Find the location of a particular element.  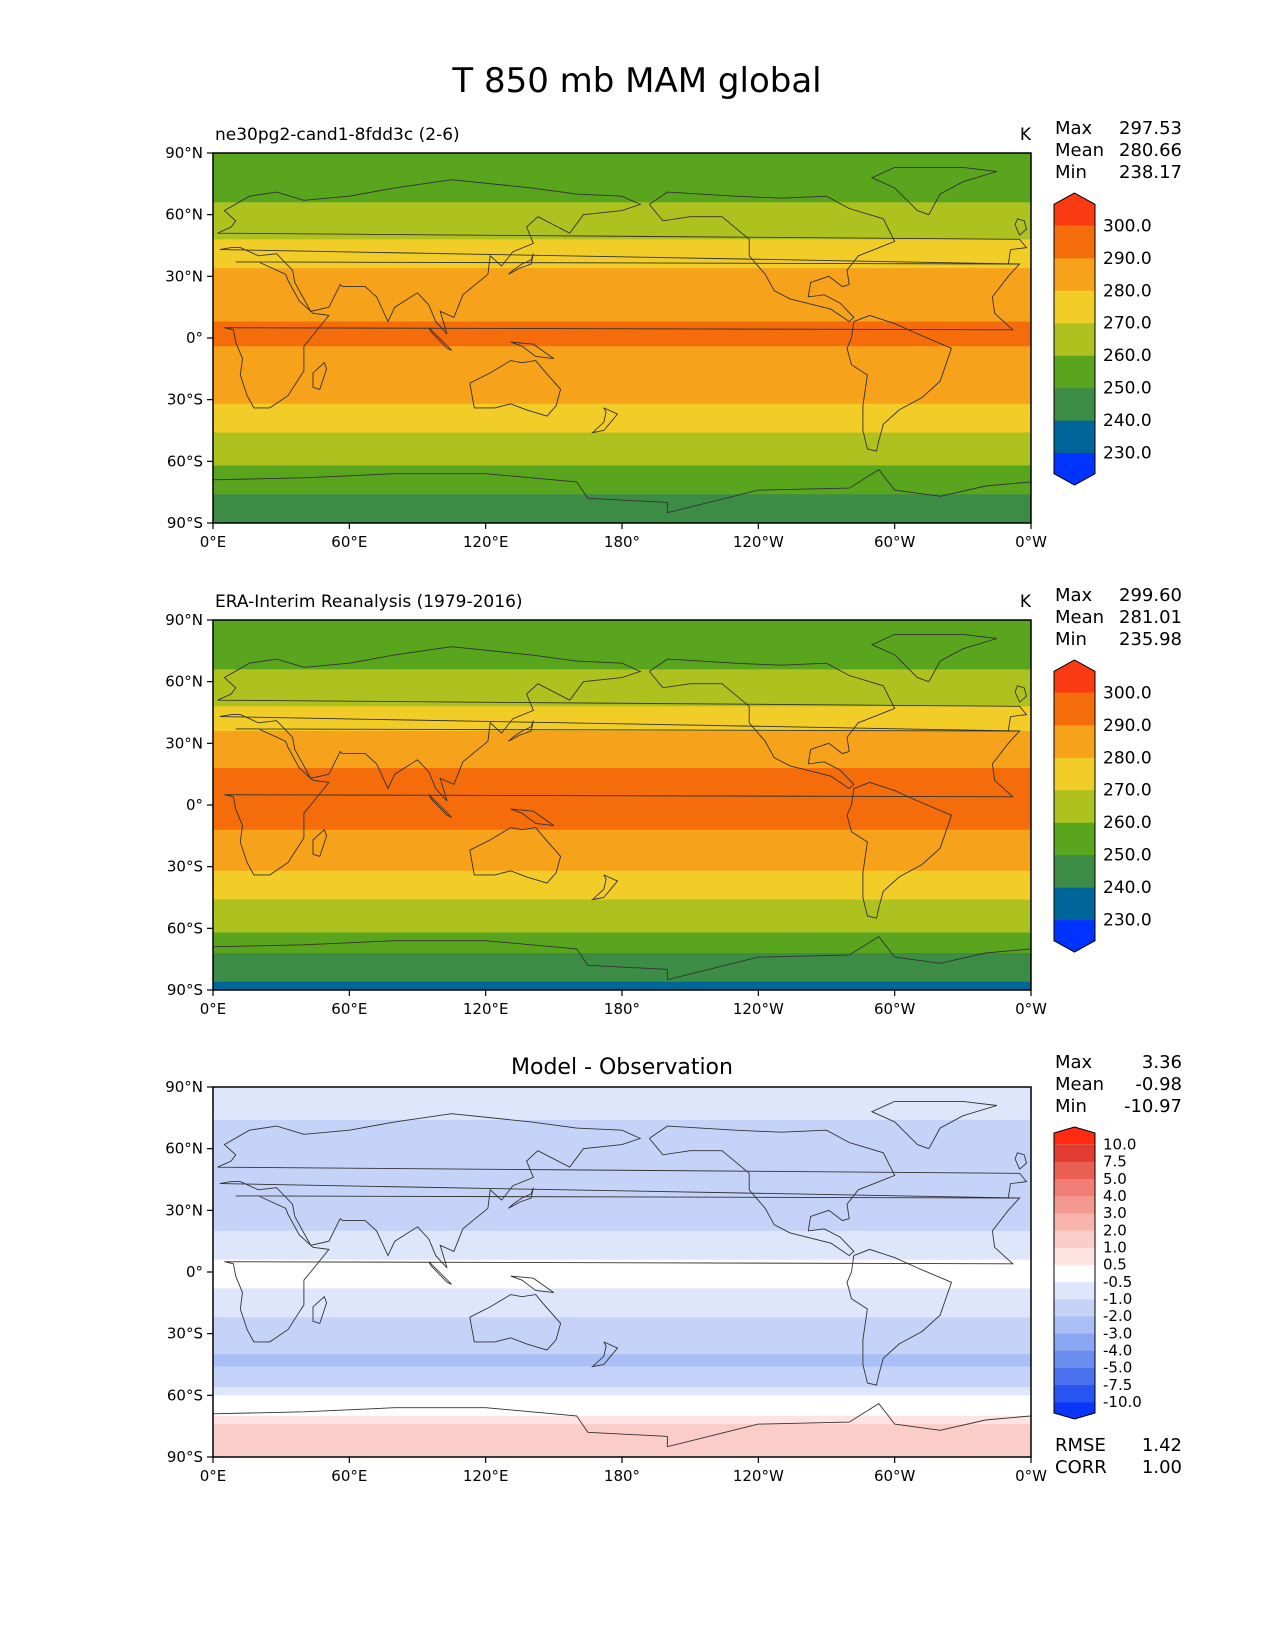

stat-min-value: 235.98 is located at coordinates (1150, 639).